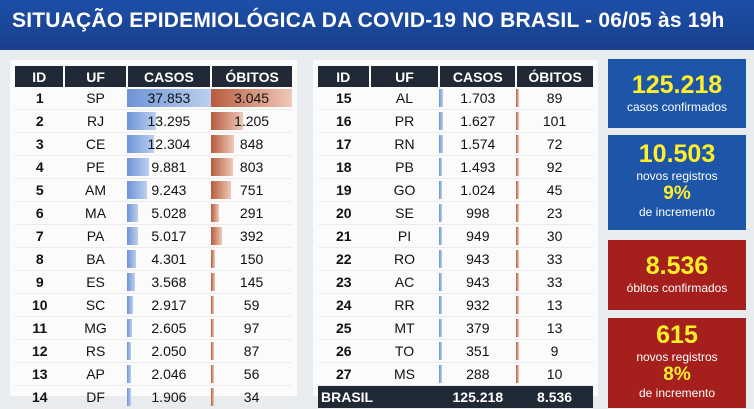 The width and height of the screenshot is (754, 409). Describe the element at coordinates (251, 259) in the screenshot. I see `obitos-value: 150` at that location.